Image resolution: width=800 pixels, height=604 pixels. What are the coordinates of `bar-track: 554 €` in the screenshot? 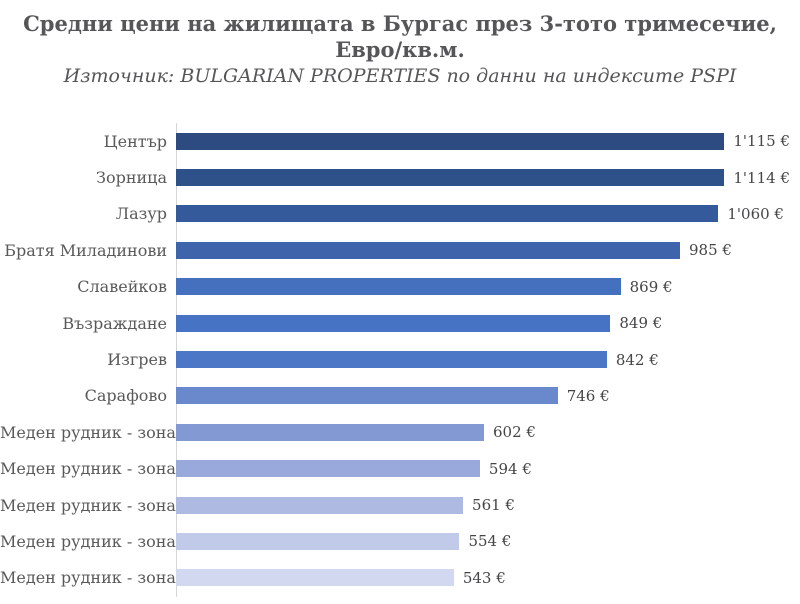 It's located at (483, 541).